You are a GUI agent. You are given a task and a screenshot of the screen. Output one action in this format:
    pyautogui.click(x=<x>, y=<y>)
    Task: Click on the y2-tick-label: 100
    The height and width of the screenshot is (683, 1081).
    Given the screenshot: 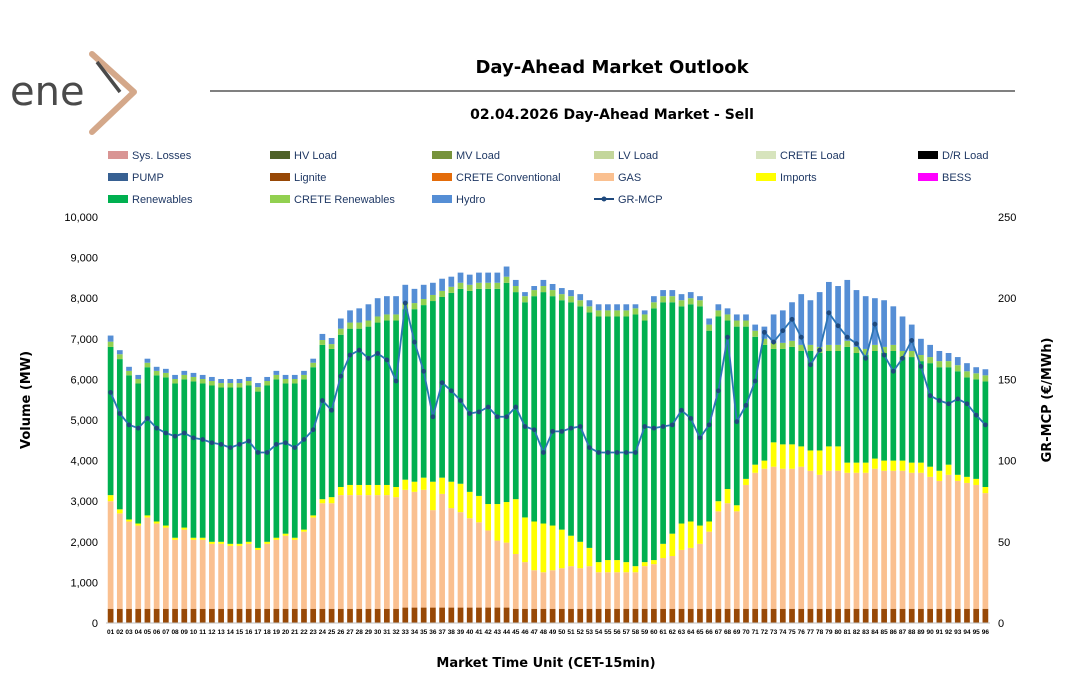 What is the action you would take?
    pyautogui.click(x=1007, y=462)
    